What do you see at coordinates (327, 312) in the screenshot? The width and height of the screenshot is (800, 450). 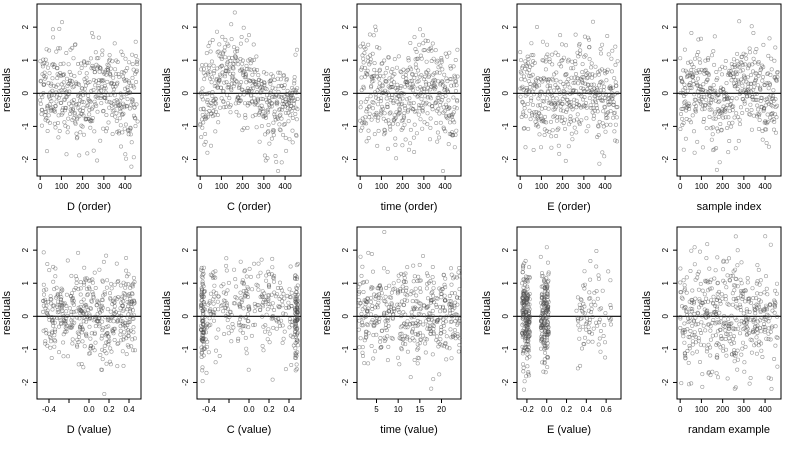 I see `y-axis-label: residuals` at bounding box center [327, 312].